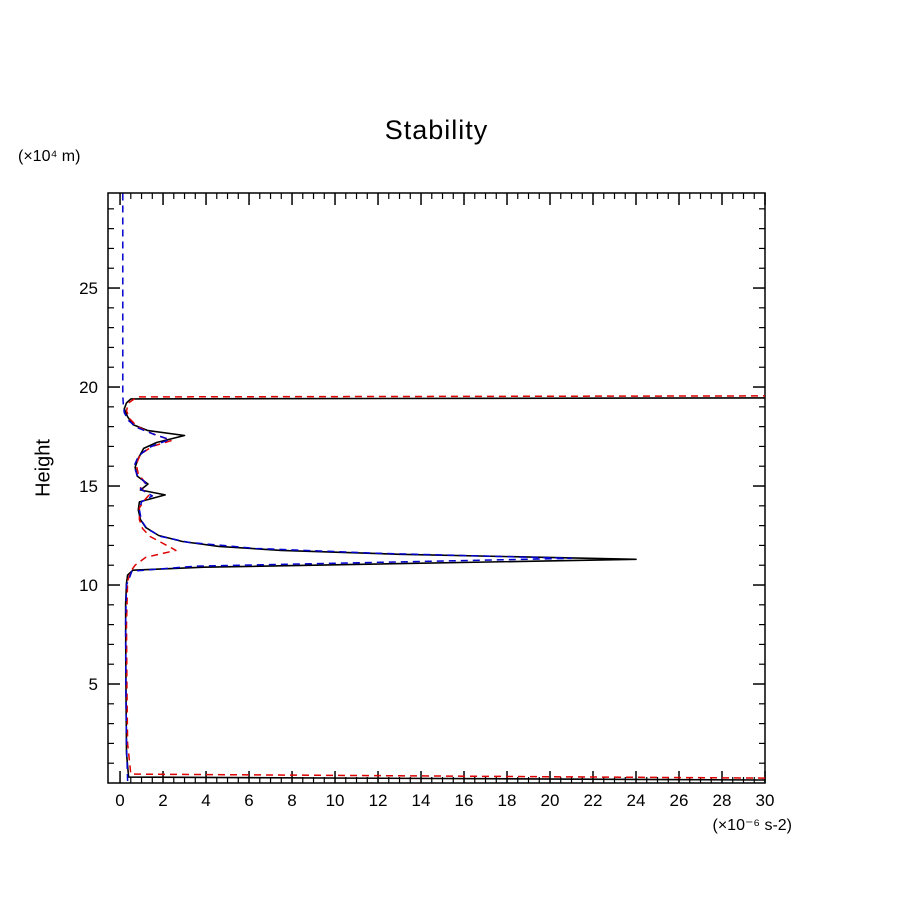 The height and width of the screenshot is (904, 904). Describe the element at coordinates (464, 800) in the screenshot. I see `svg-text: 16` at that location.